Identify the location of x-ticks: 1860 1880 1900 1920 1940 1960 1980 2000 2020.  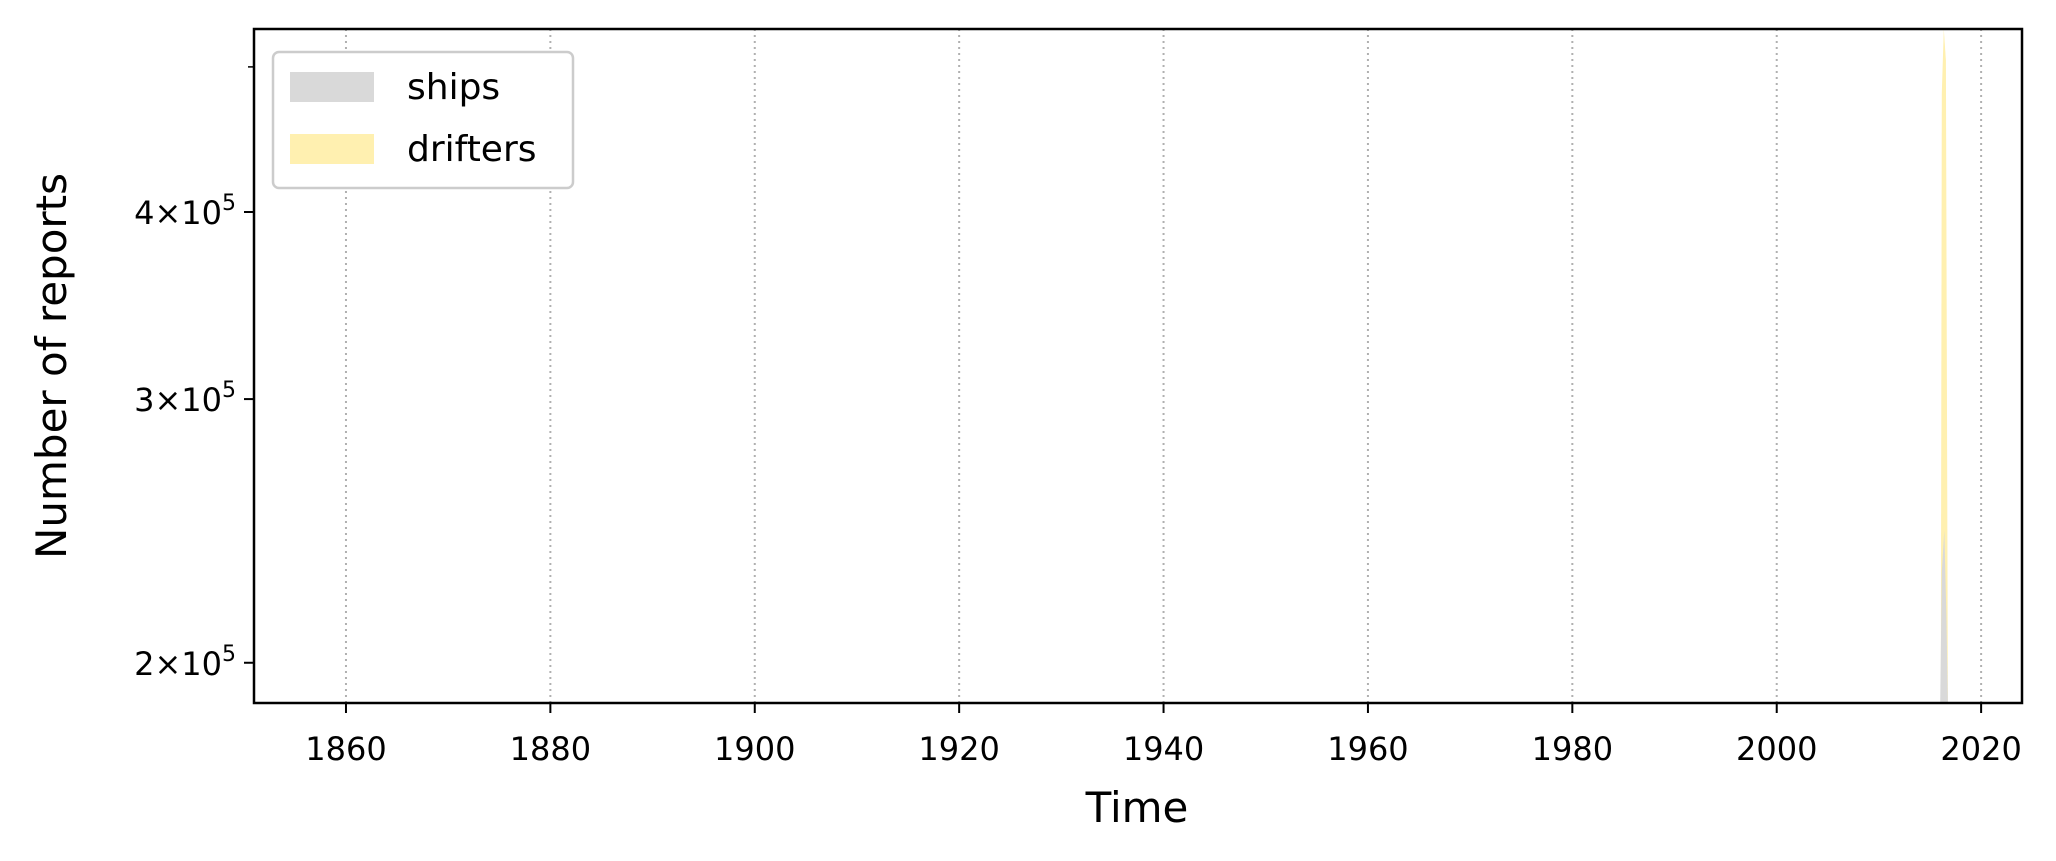
(1163, 735).